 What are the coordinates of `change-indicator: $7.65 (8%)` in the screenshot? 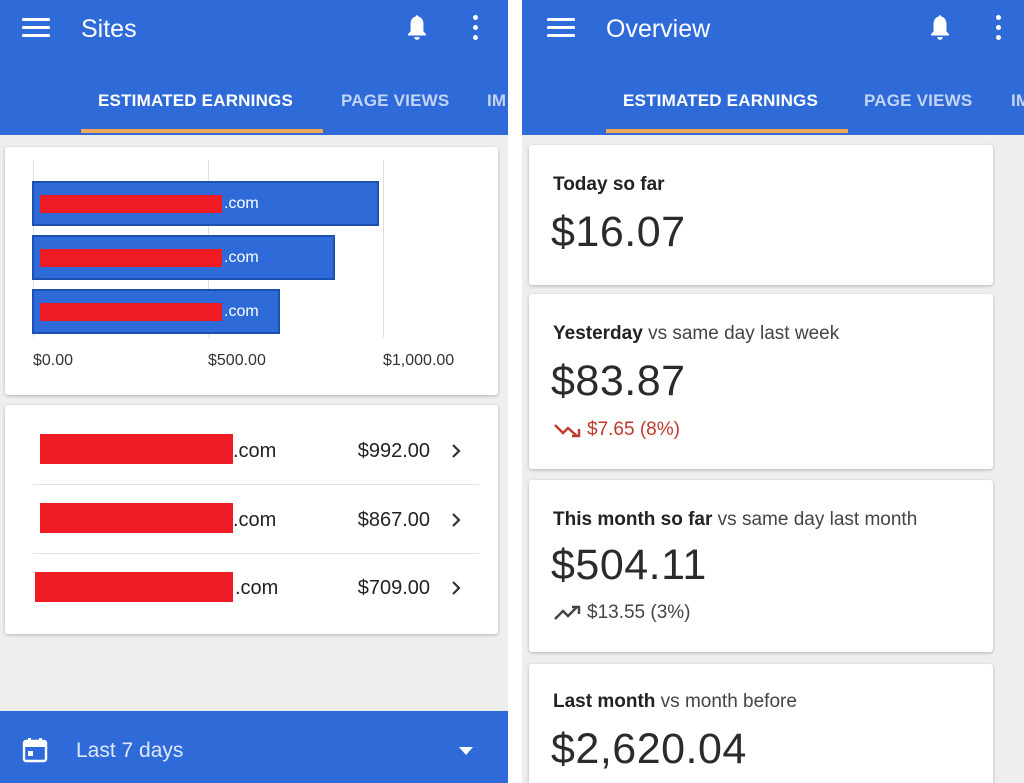 It's located at (616, 430).